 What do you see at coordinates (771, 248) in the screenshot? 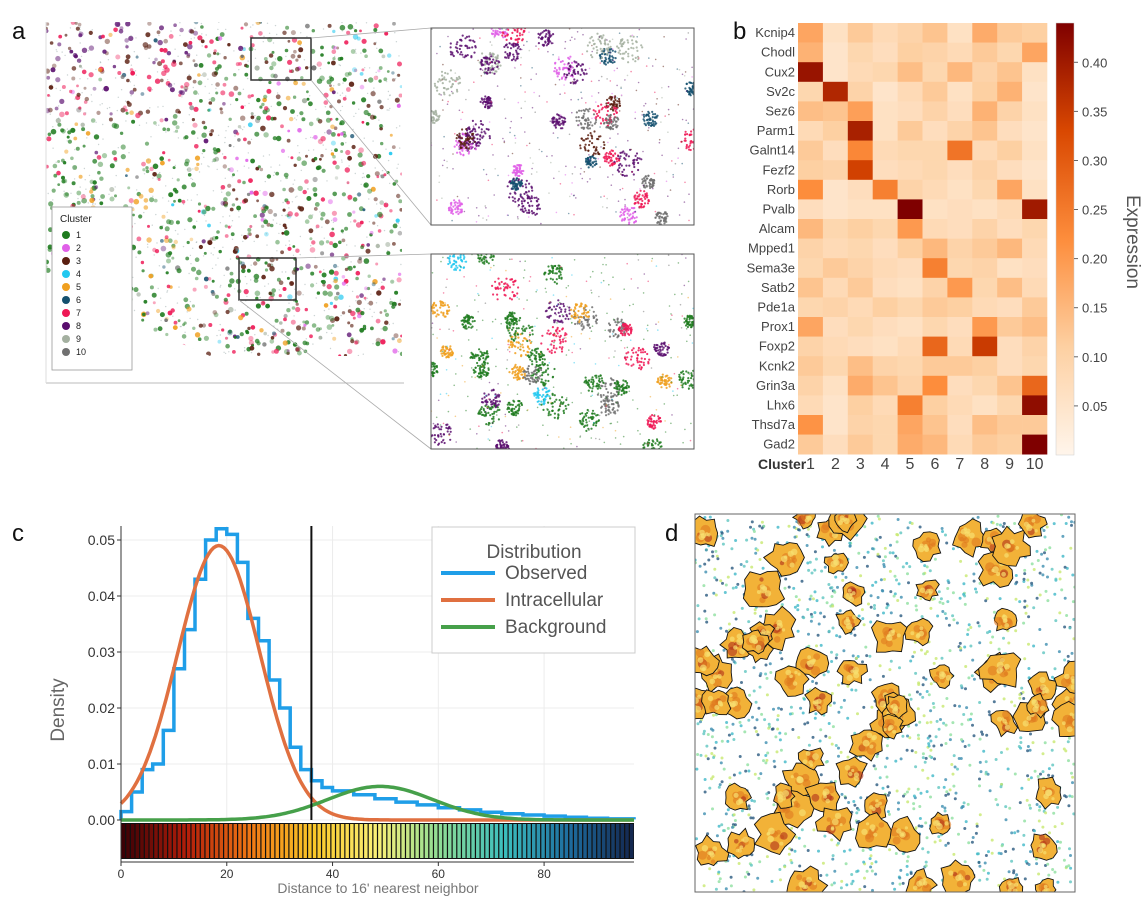
I see `heatmap-row-label: Mpped1` at bounding box center [771, 248].